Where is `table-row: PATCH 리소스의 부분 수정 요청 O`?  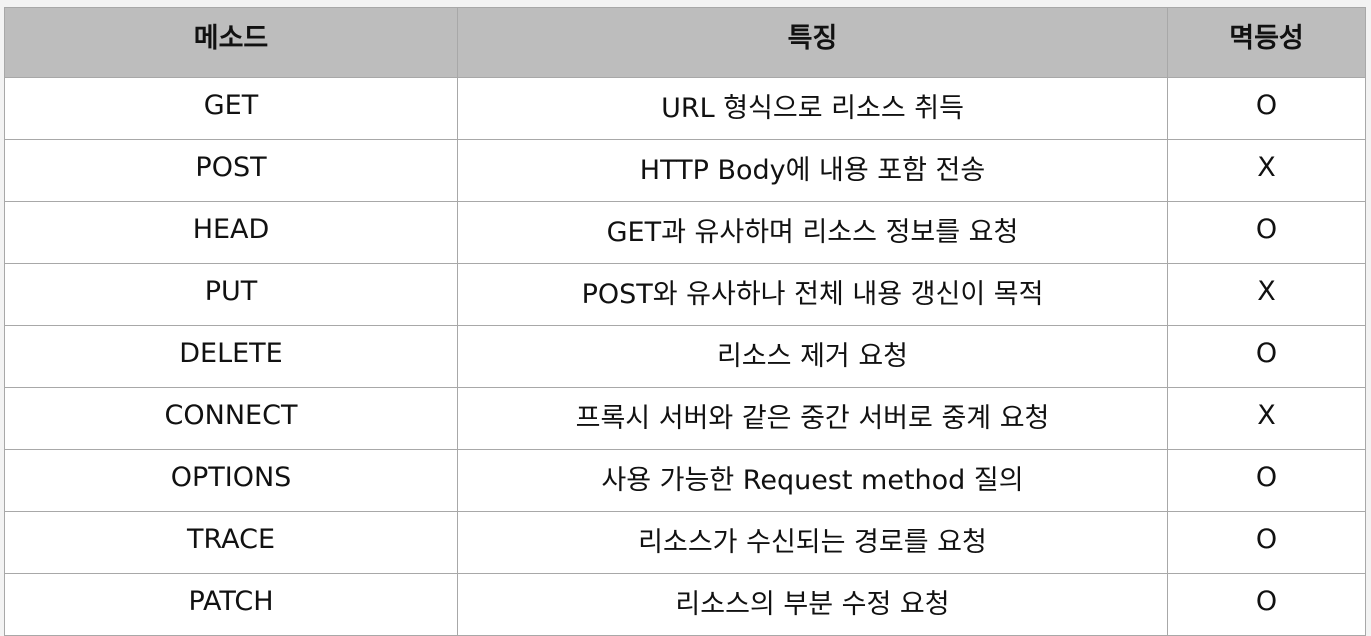
table-row: PATCH 리소스의 부분 수정 요청 O is located at coordinates (685, 604).